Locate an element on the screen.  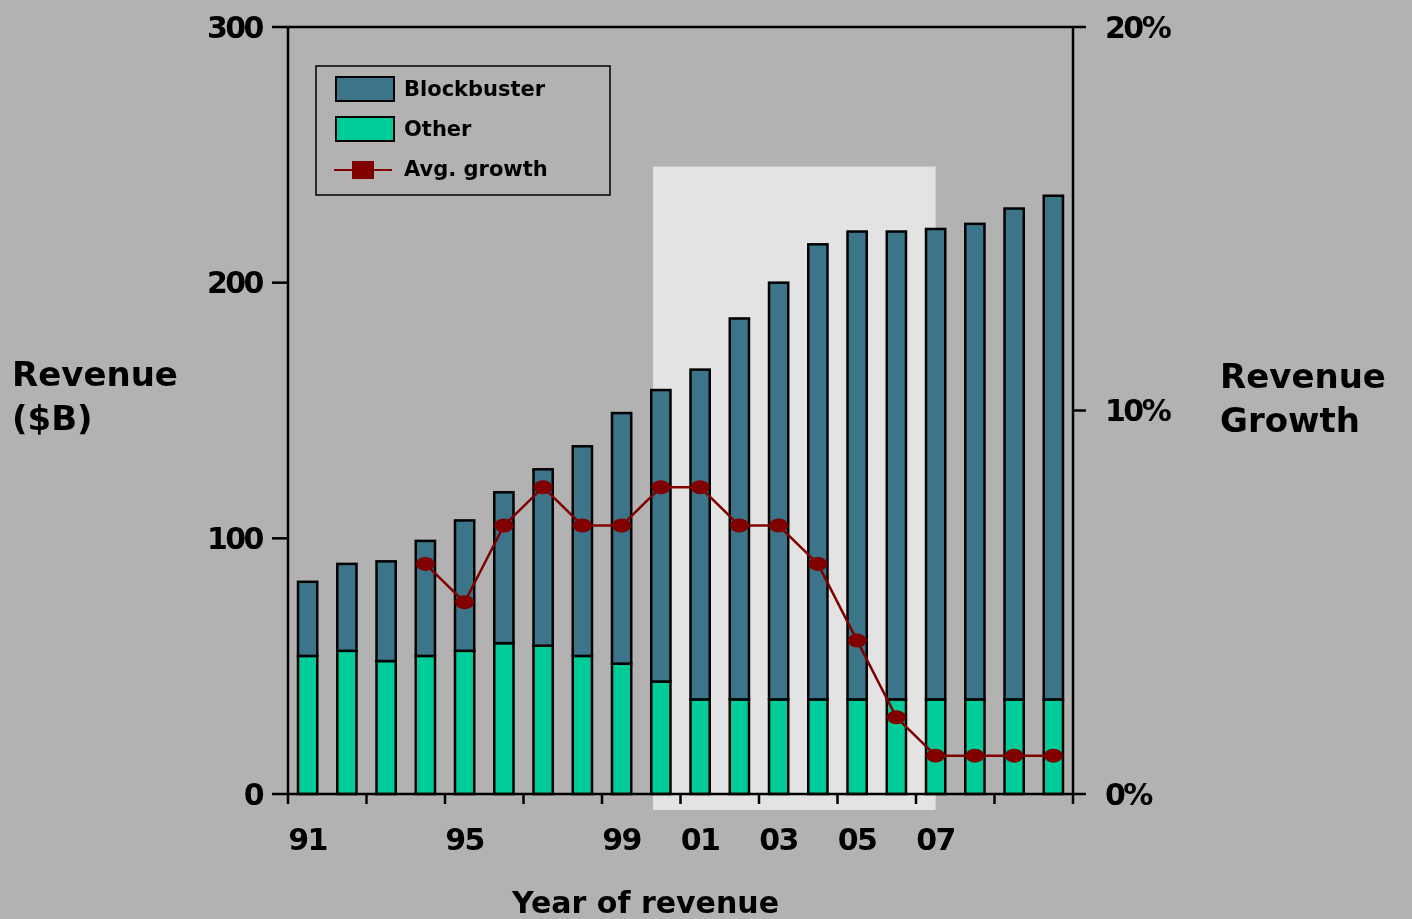
x-tick-label: 07 is located at coordinates (935, 839).